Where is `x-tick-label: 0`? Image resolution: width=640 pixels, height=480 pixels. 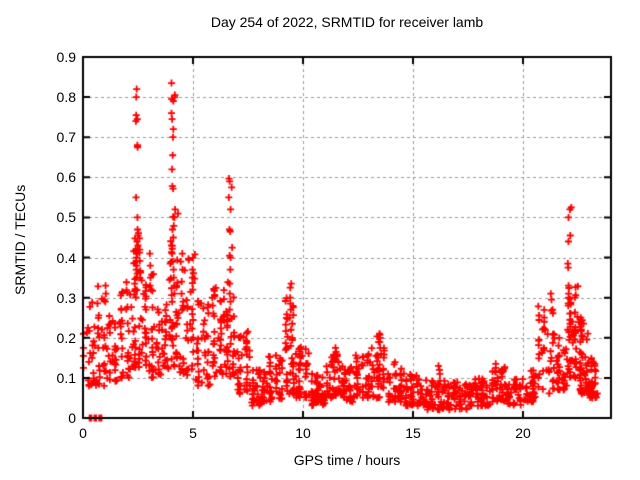 x-tick-label: 0 is located at coordinates (83, 433).